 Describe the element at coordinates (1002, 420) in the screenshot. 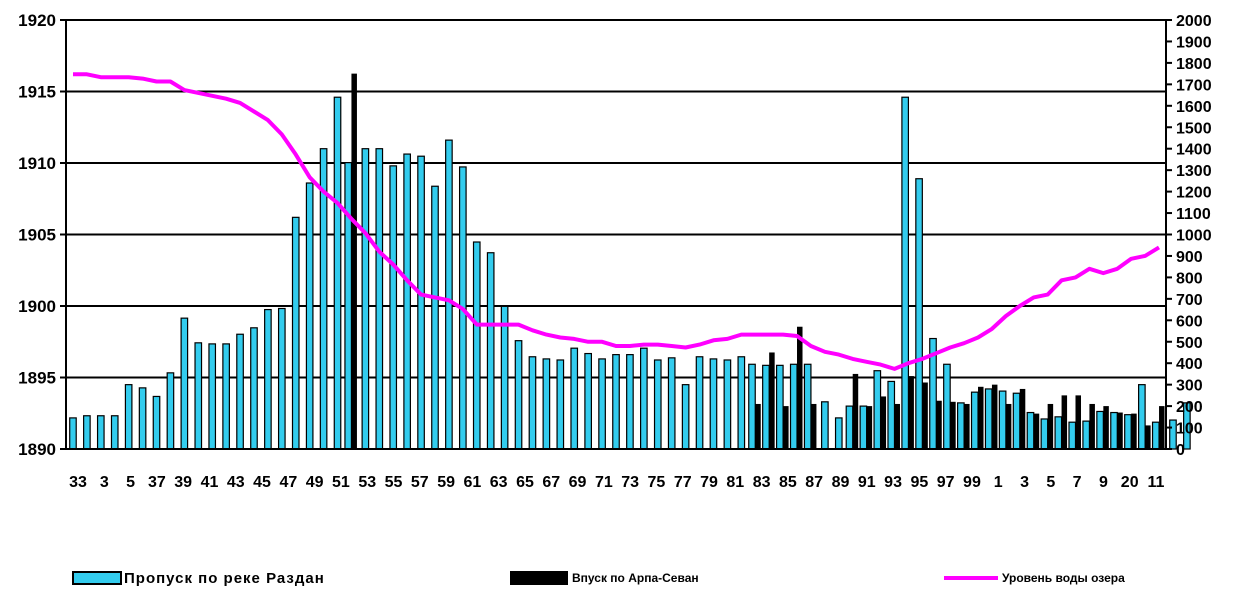

I see `razdan-bar-2000` at that location.